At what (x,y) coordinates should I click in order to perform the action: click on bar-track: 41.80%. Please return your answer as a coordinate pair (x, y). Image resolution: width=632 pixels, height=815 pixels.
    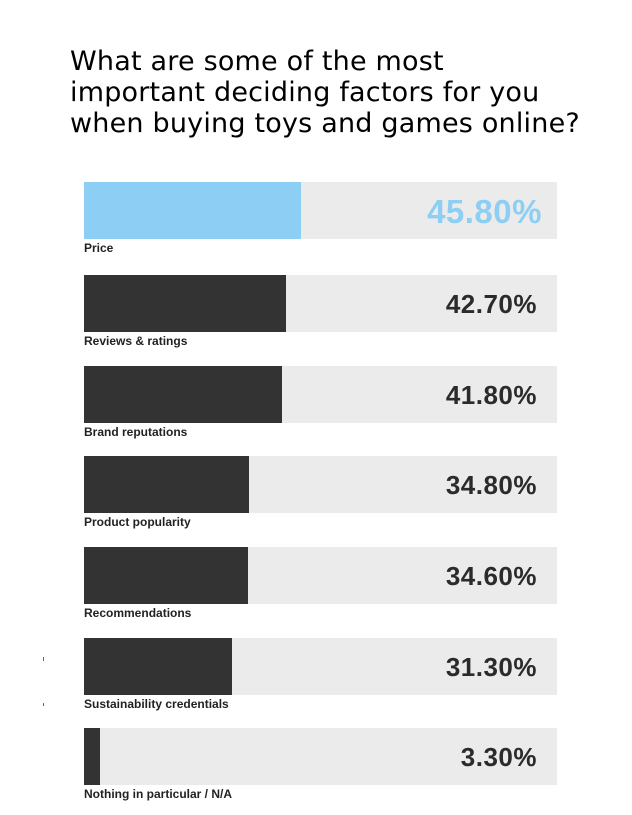
    Looking at the image, I should click on (320, 394).